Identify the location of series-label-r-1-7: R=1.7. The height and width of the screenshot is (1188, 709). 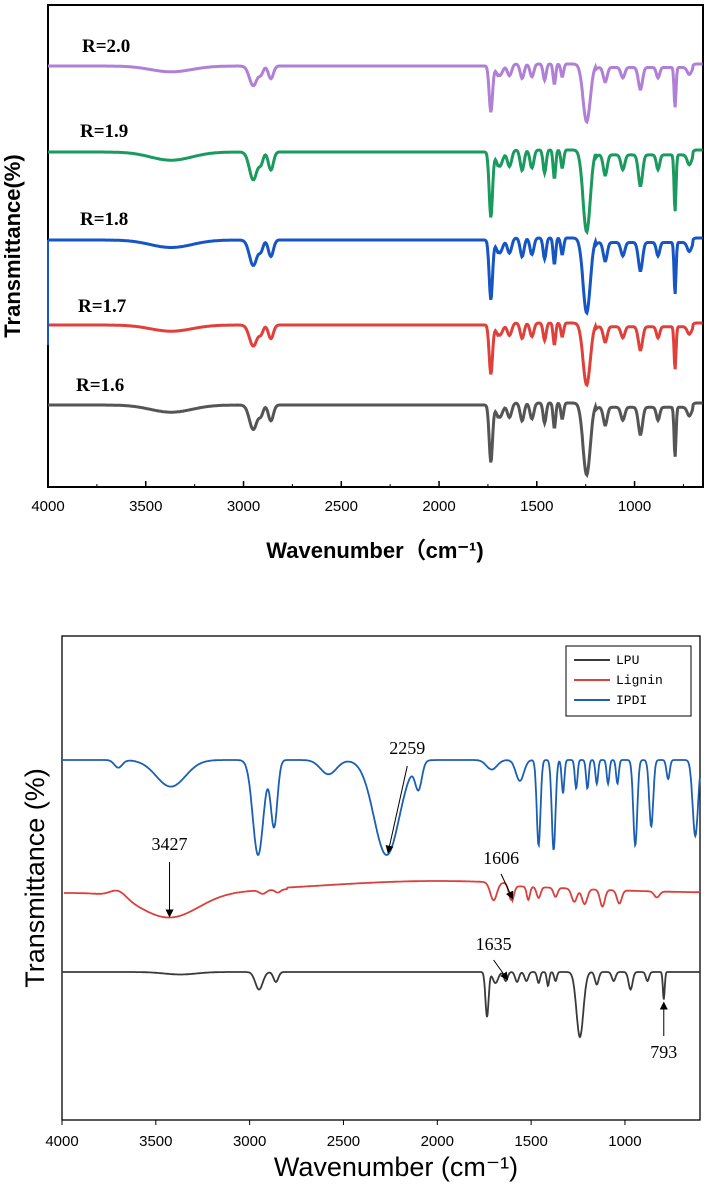
(102, 306).